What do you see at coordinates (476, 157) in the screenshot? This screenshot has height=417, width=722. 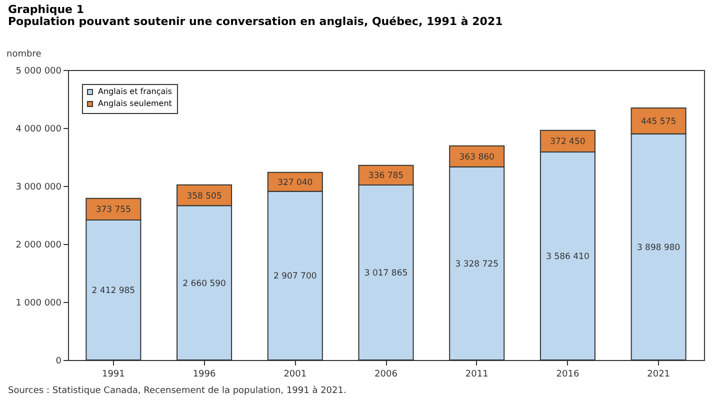 I see `data-label: 363 860` at bounding box center [476, 157].